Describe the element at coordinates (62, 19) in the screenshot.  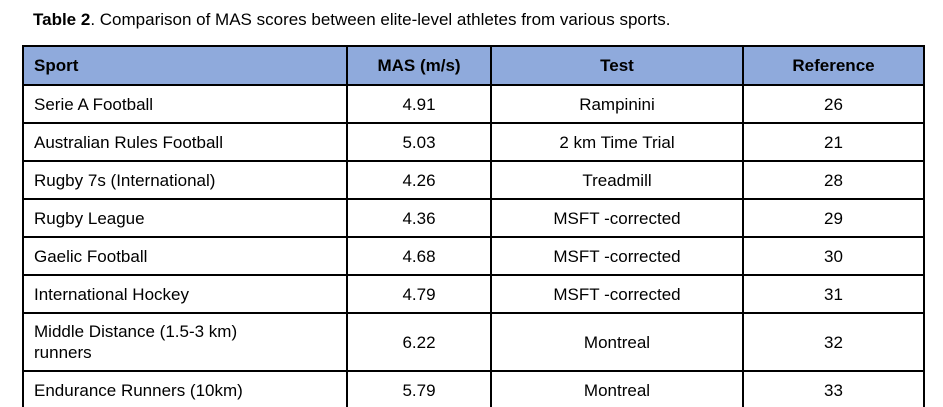
I see `table-caption-label: Table 2` at that location.